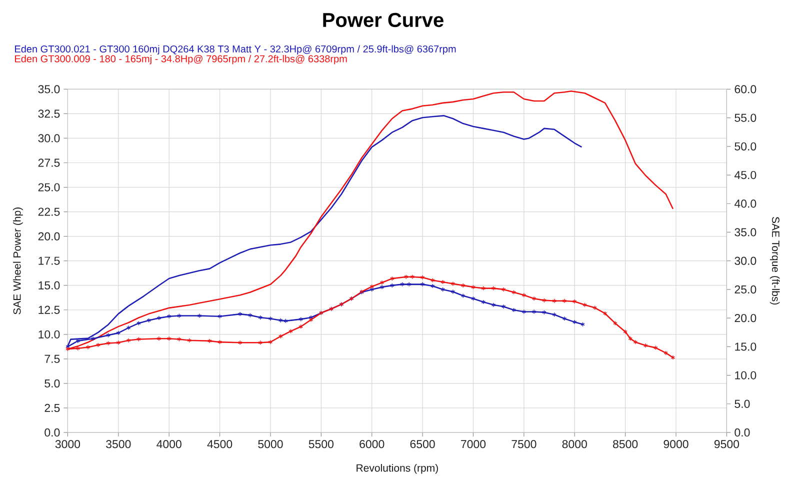 The image size is (800, 500). Describe the element at coordinates (727, 444) in the screenshot. I see `x-tick-label: 9500` at that location.